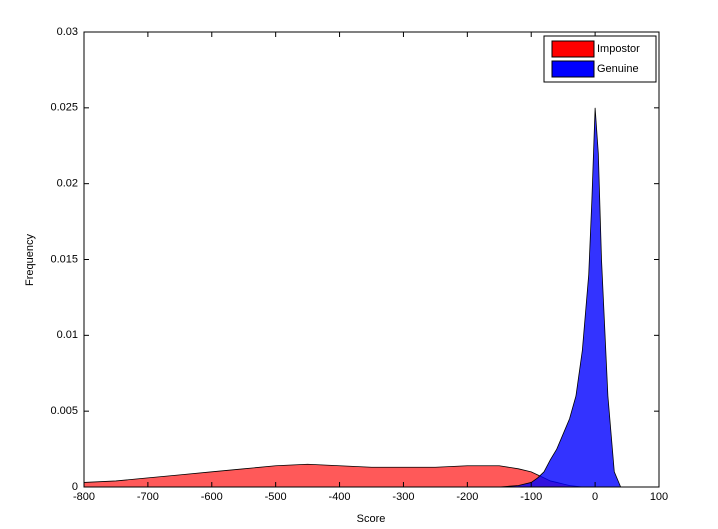 Image resolution: width=718 pixels, height=529 pixels. What do you see at coordinates (371, 519) in the screenshot?
I see `x-axis-label: Score` at bounding box center [371, 519].